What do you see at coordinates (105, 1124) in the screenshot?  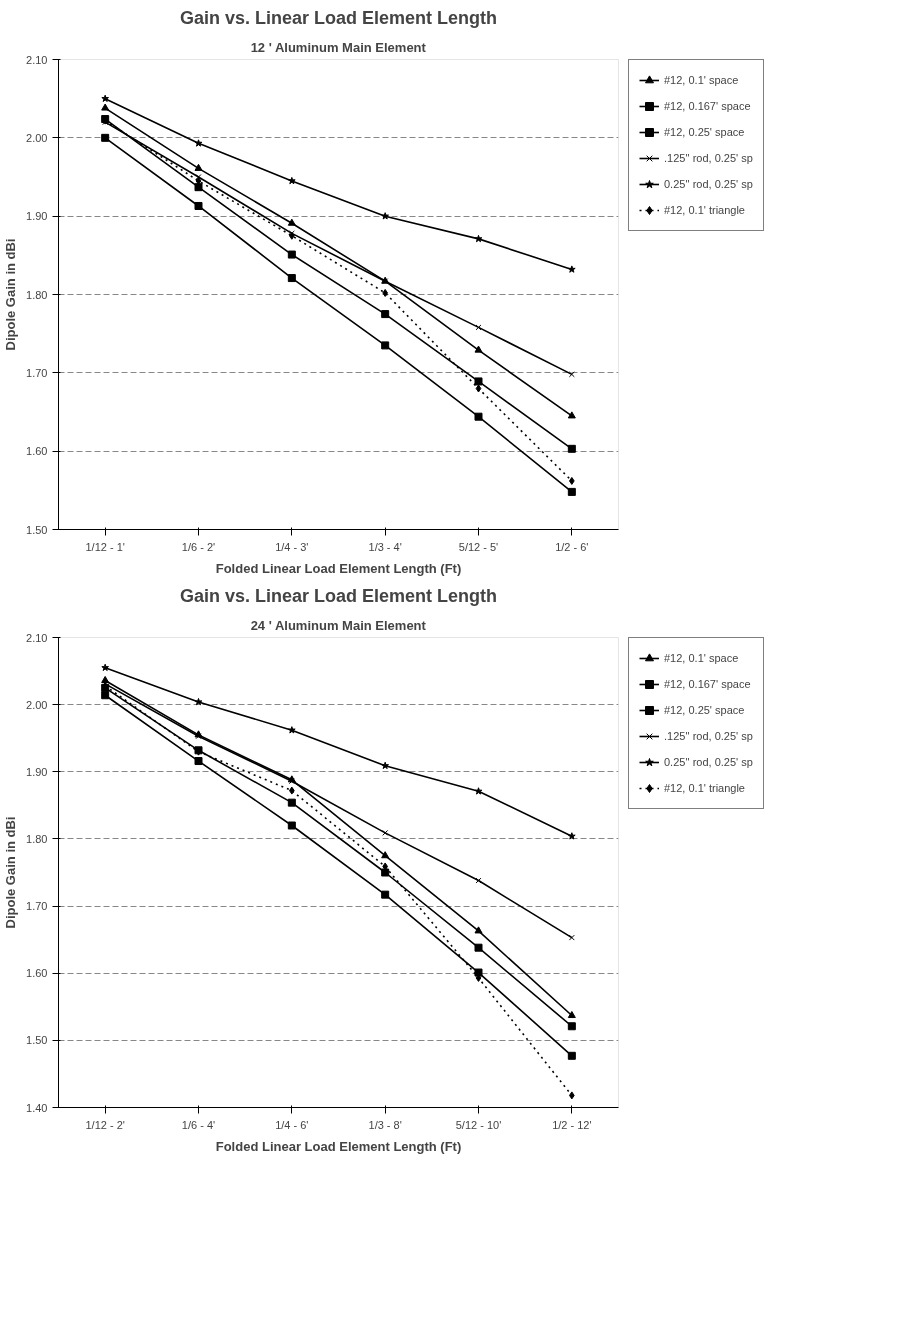 I see `x-tick-label: 1/12 - 2'` at bounding box center [105, 1124].